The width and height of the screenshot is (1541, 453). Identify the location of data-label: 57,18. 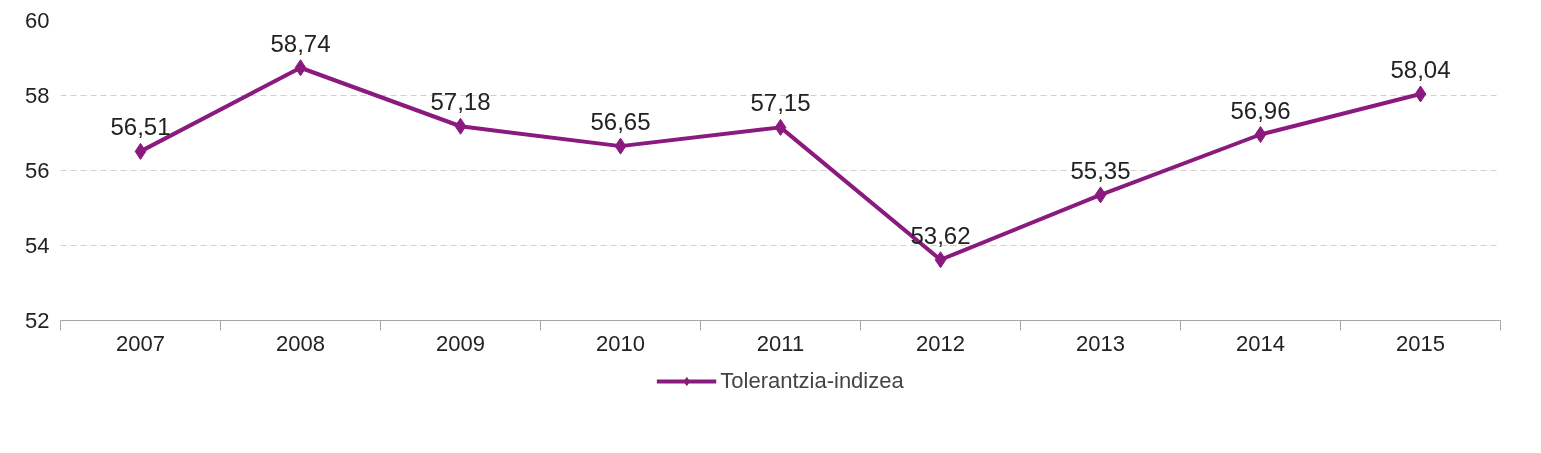
(460, 102).